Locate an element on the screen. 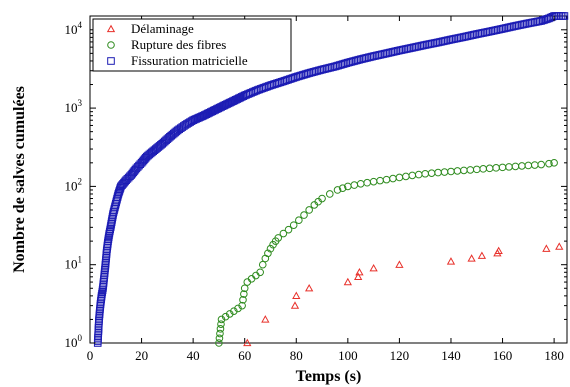 The width and height of the screenshot is (570, 387). y-tick-exponent: 2 is located at coordinates (80, 181).